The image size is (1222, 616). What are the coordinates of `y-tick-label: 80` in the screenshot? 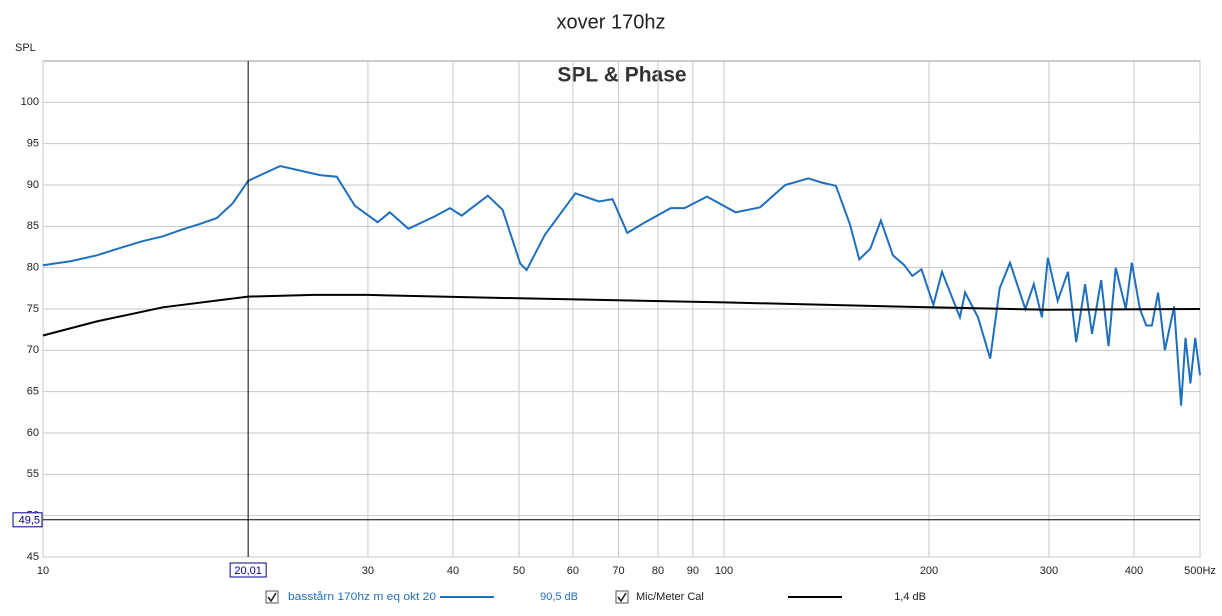 It's located at (33, 268).